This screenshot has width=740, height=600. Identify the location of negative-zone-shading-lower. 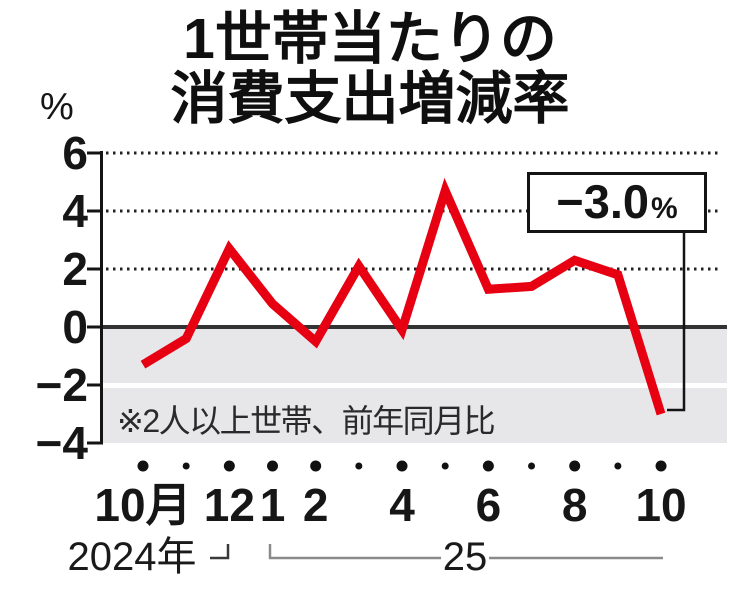
(413, 415).